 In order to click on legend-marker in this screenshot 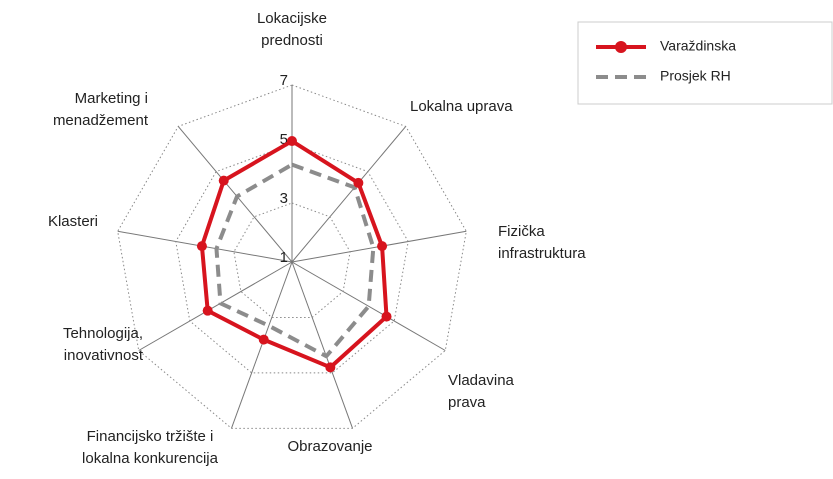, I will do `click(621, 47)`.